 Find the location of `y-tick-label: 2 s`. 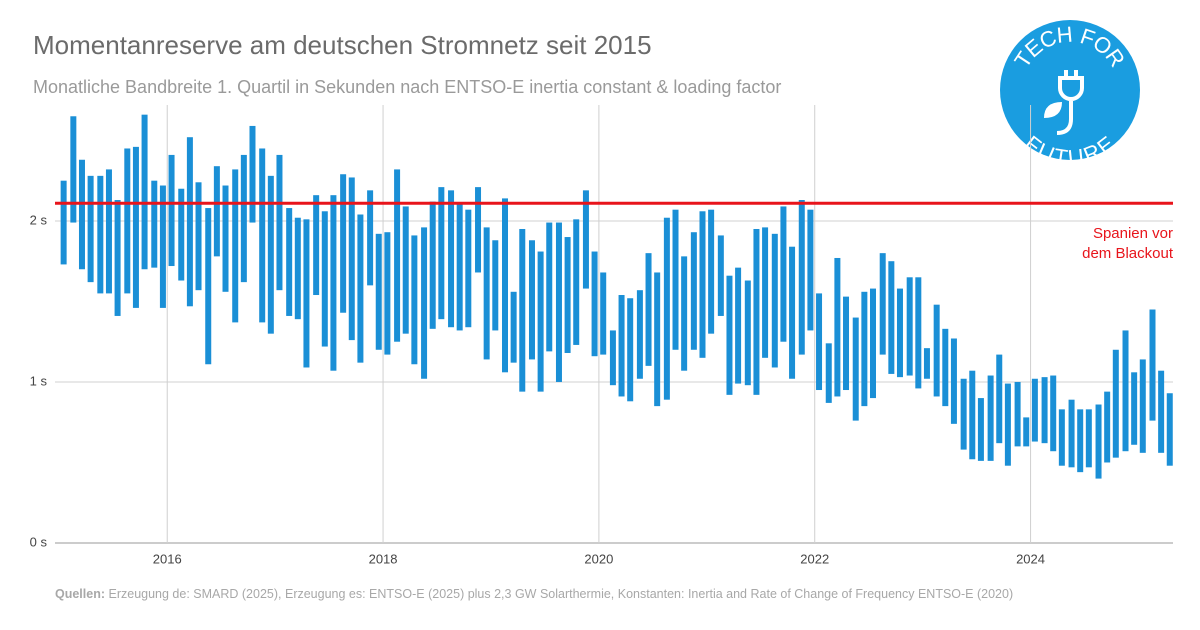

y-tick-label: 2 s is located at coordinates (39, 219).